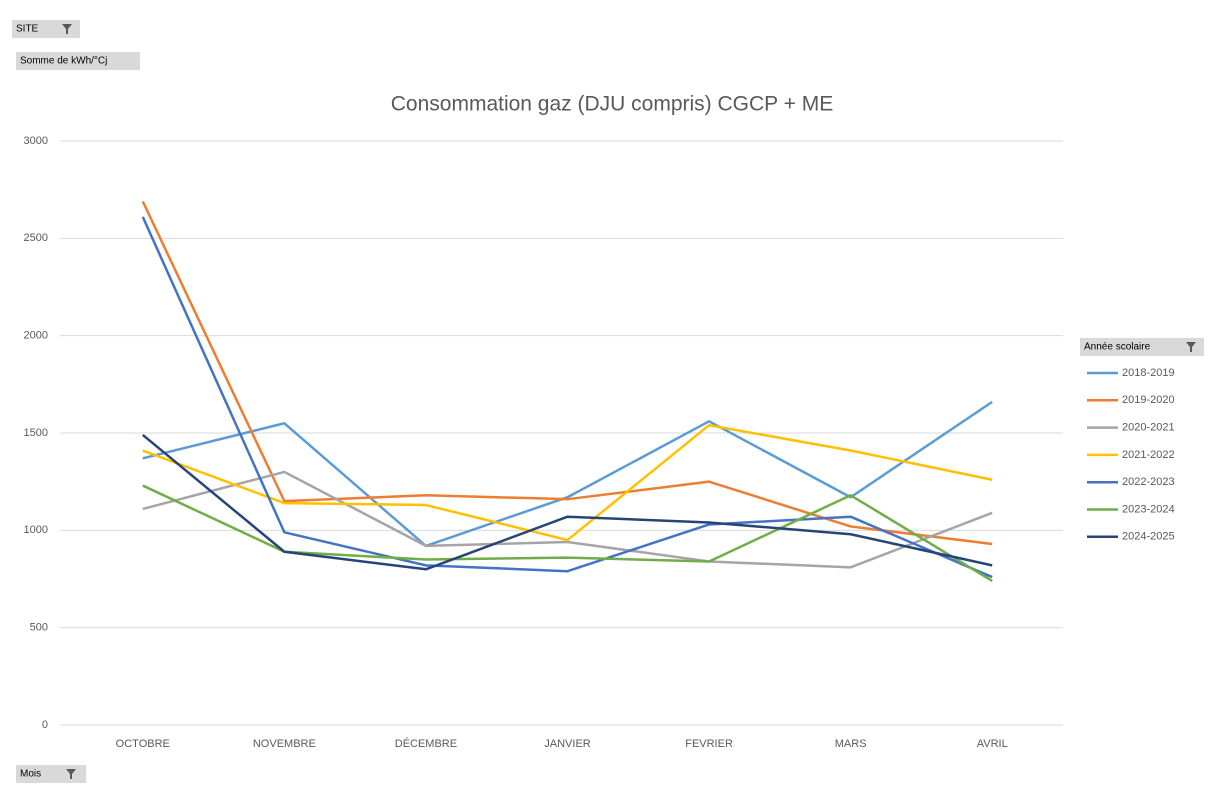 The height and width of the screenshot is (789, 1213). Describe the element at coordinates (992, 744) in the screenshot. I see `x-tick-label: AVRIL` at that location.